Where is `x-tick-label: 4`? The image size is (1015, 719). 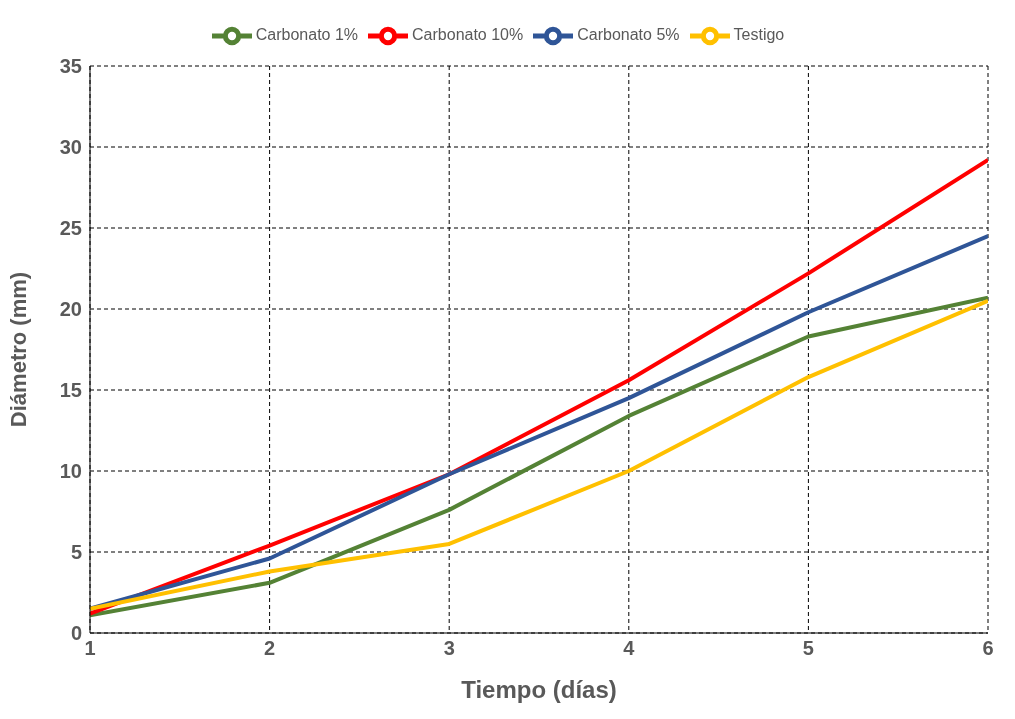 x-tick-label: 4 is located at coordinates (629, 648).